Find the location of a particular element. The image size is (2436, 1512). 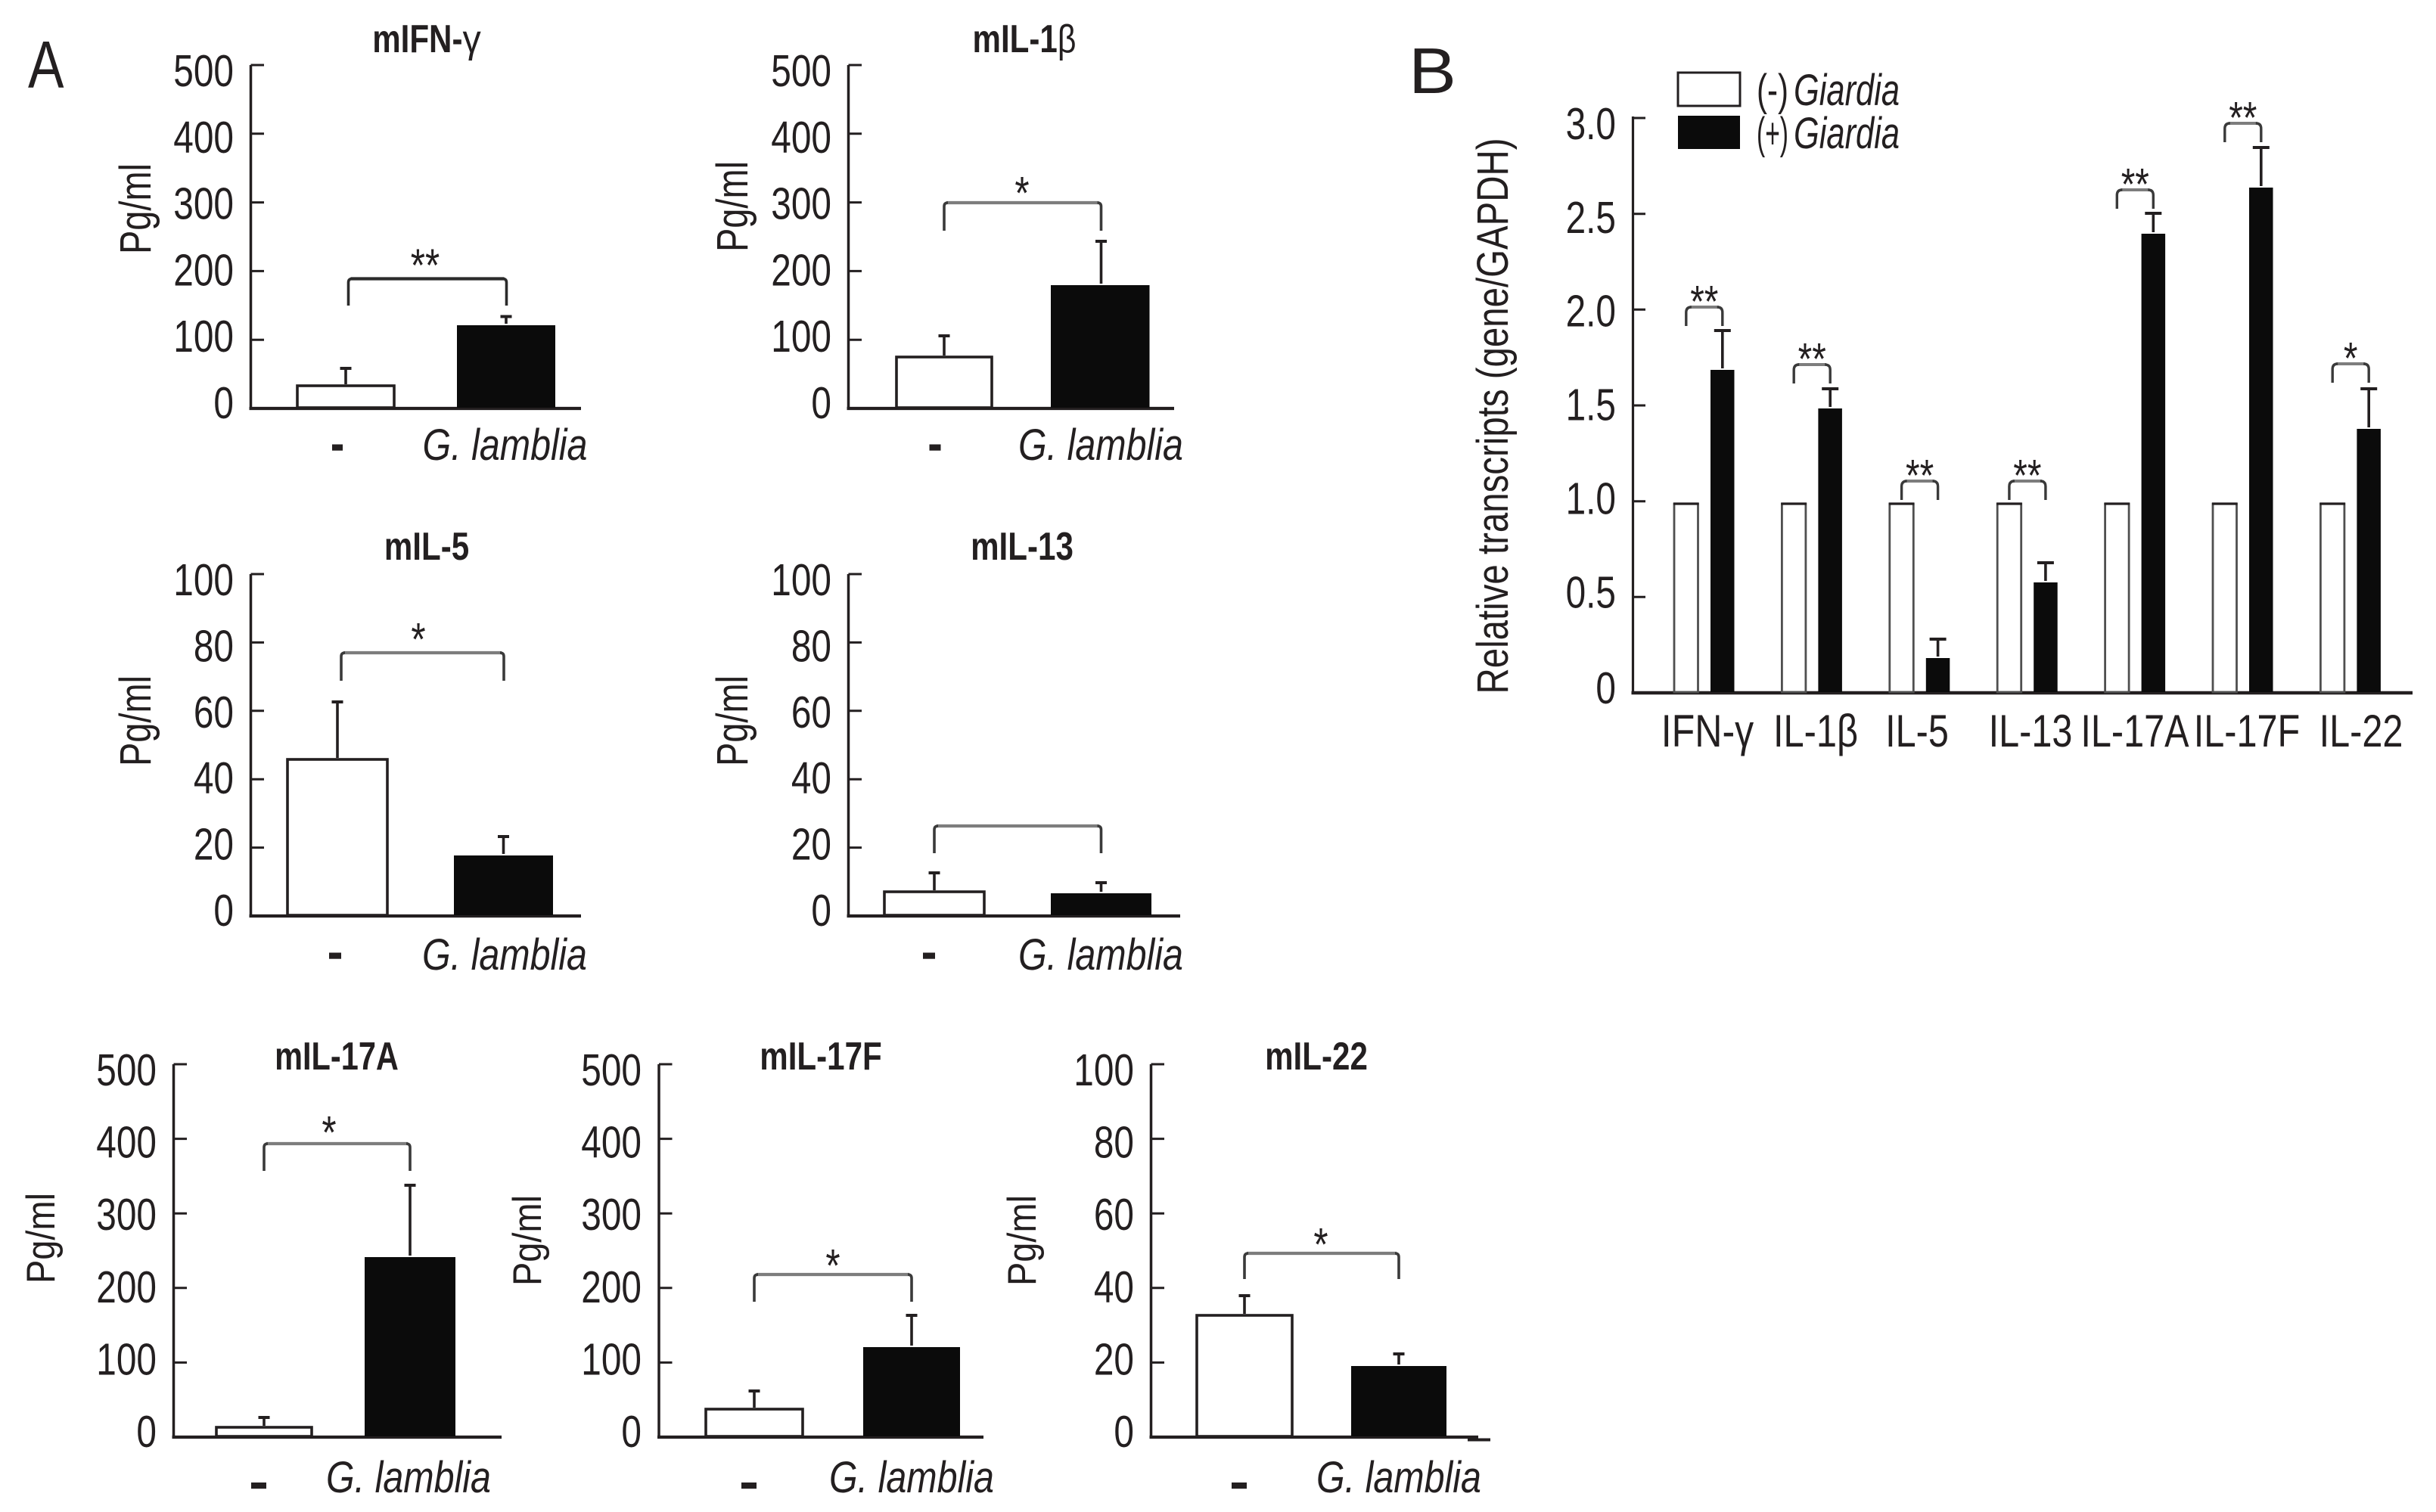

svg-text: 3.0 is located at coordinates (1591, 124).